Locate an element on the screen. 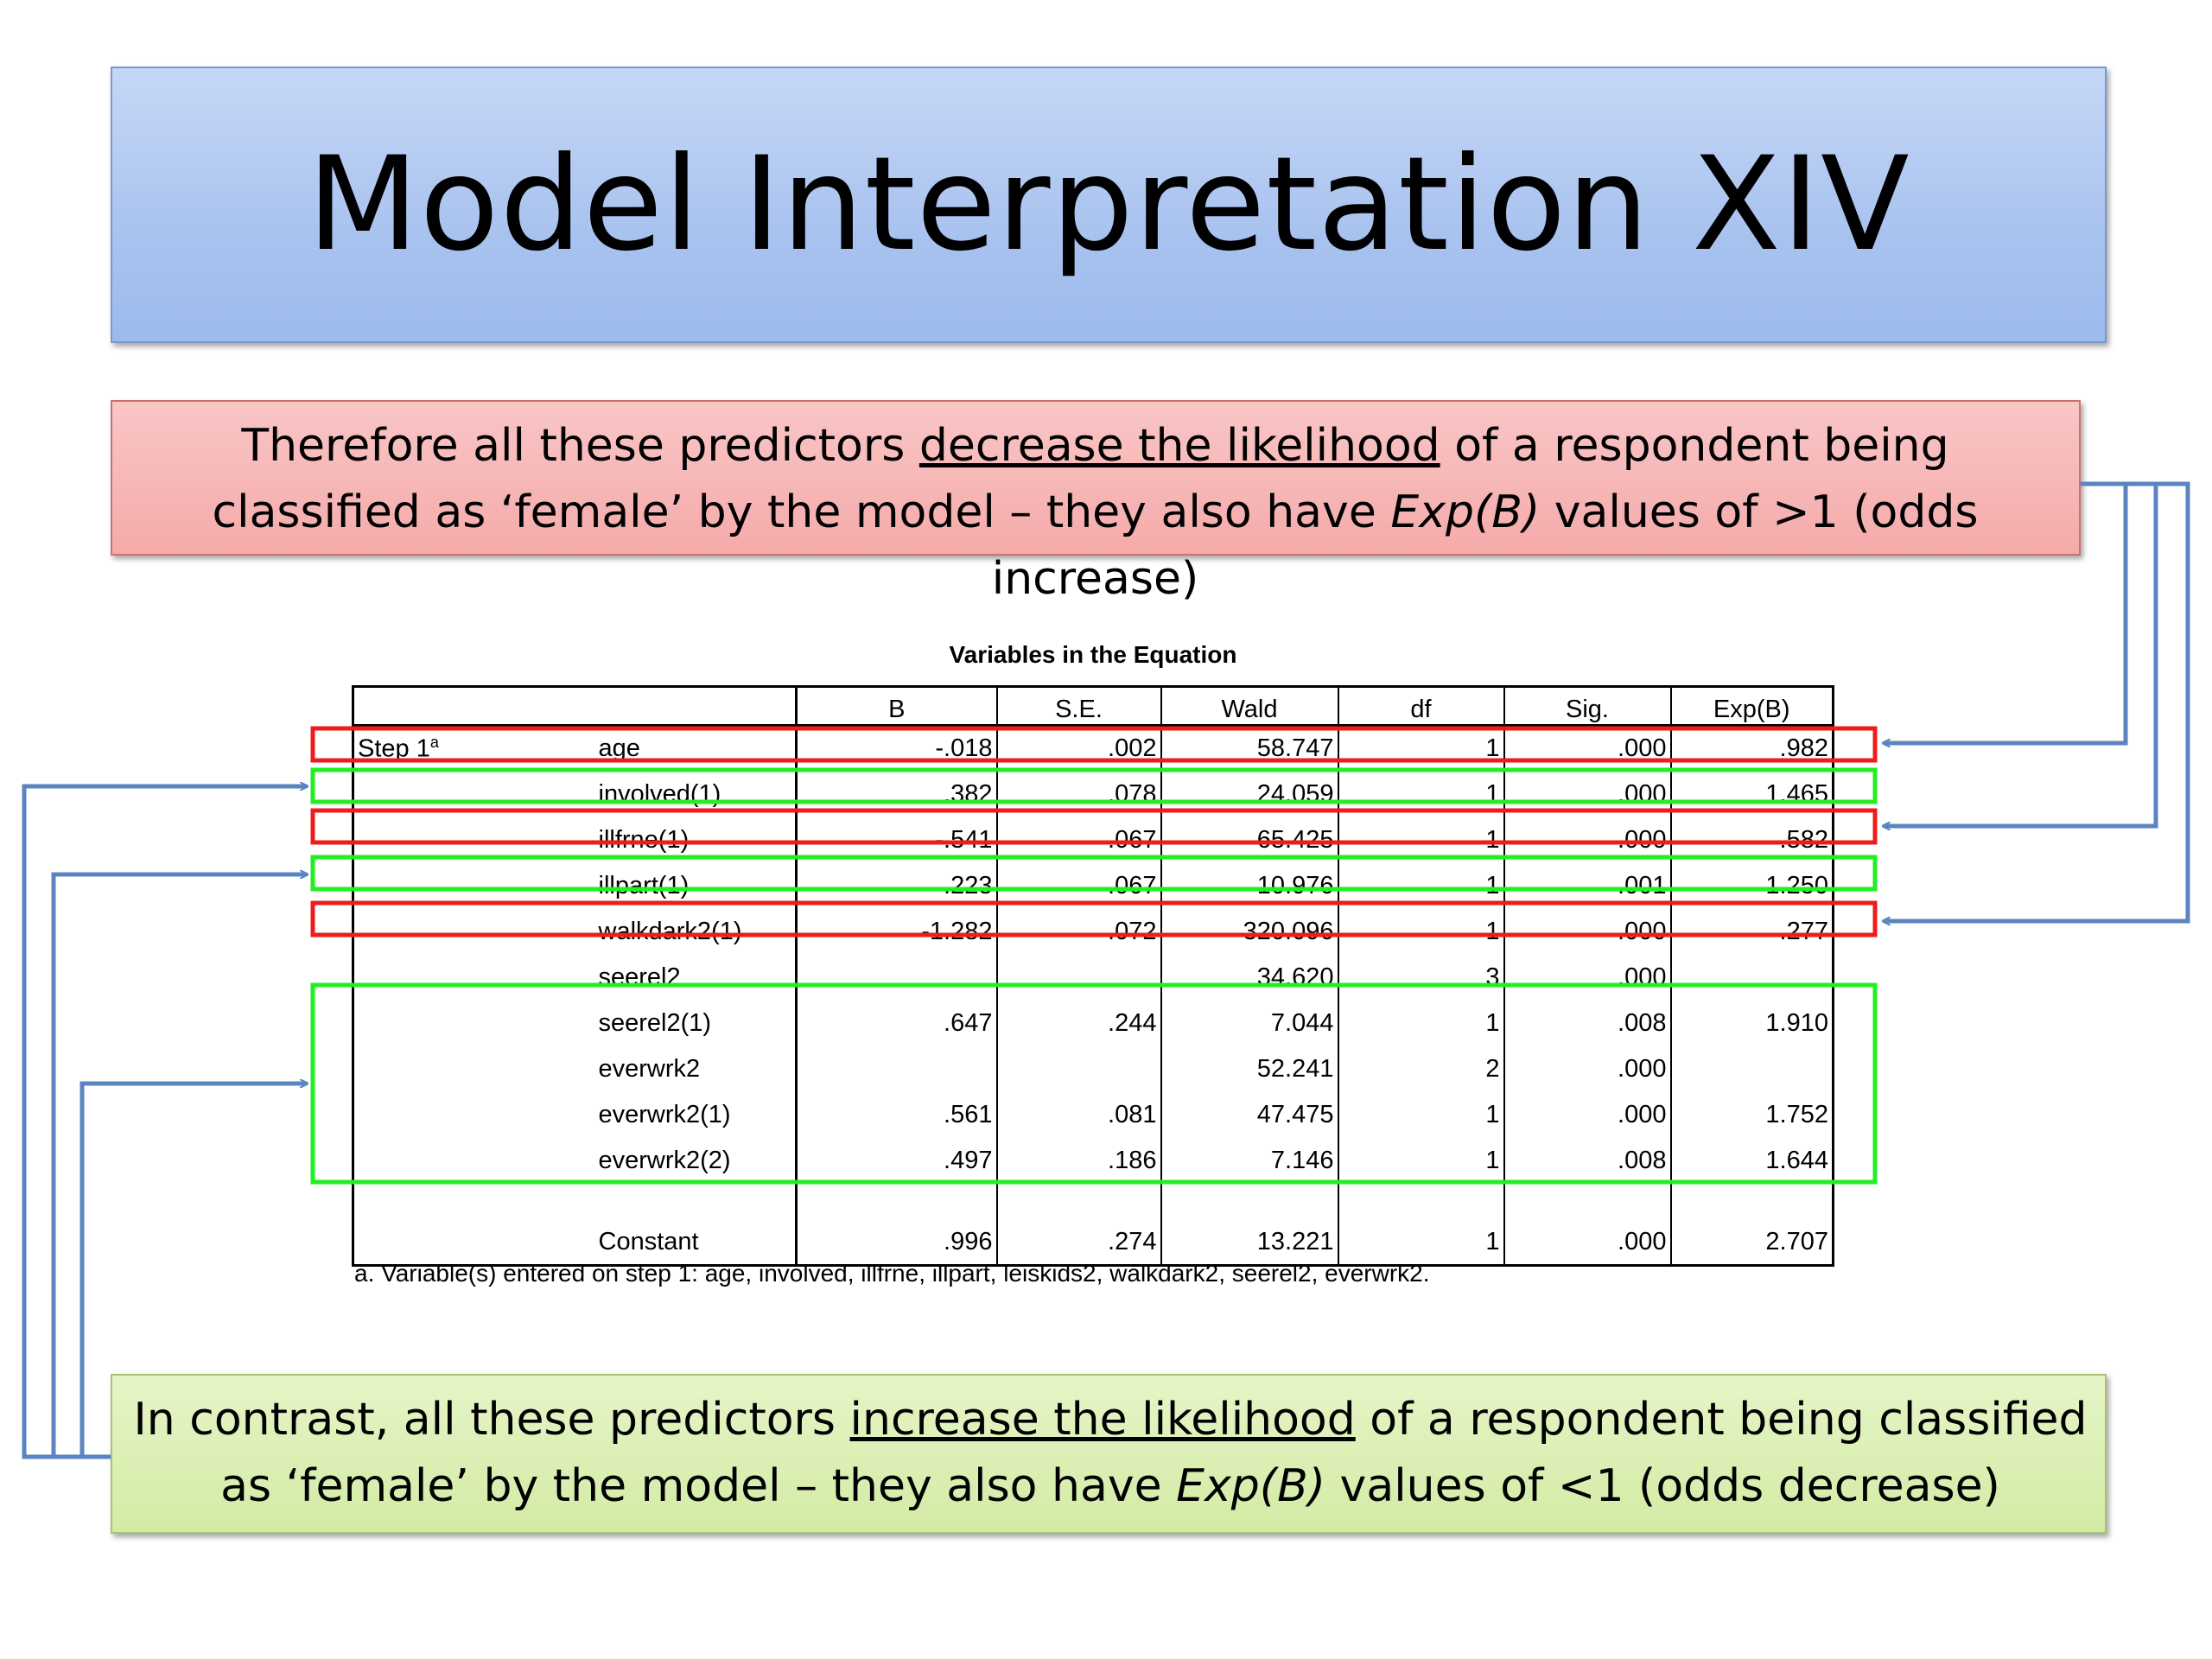 The image size is (2212, 1659). green-callout-part1: In contrast, all these predictors is located at coordinates (491, 1420).